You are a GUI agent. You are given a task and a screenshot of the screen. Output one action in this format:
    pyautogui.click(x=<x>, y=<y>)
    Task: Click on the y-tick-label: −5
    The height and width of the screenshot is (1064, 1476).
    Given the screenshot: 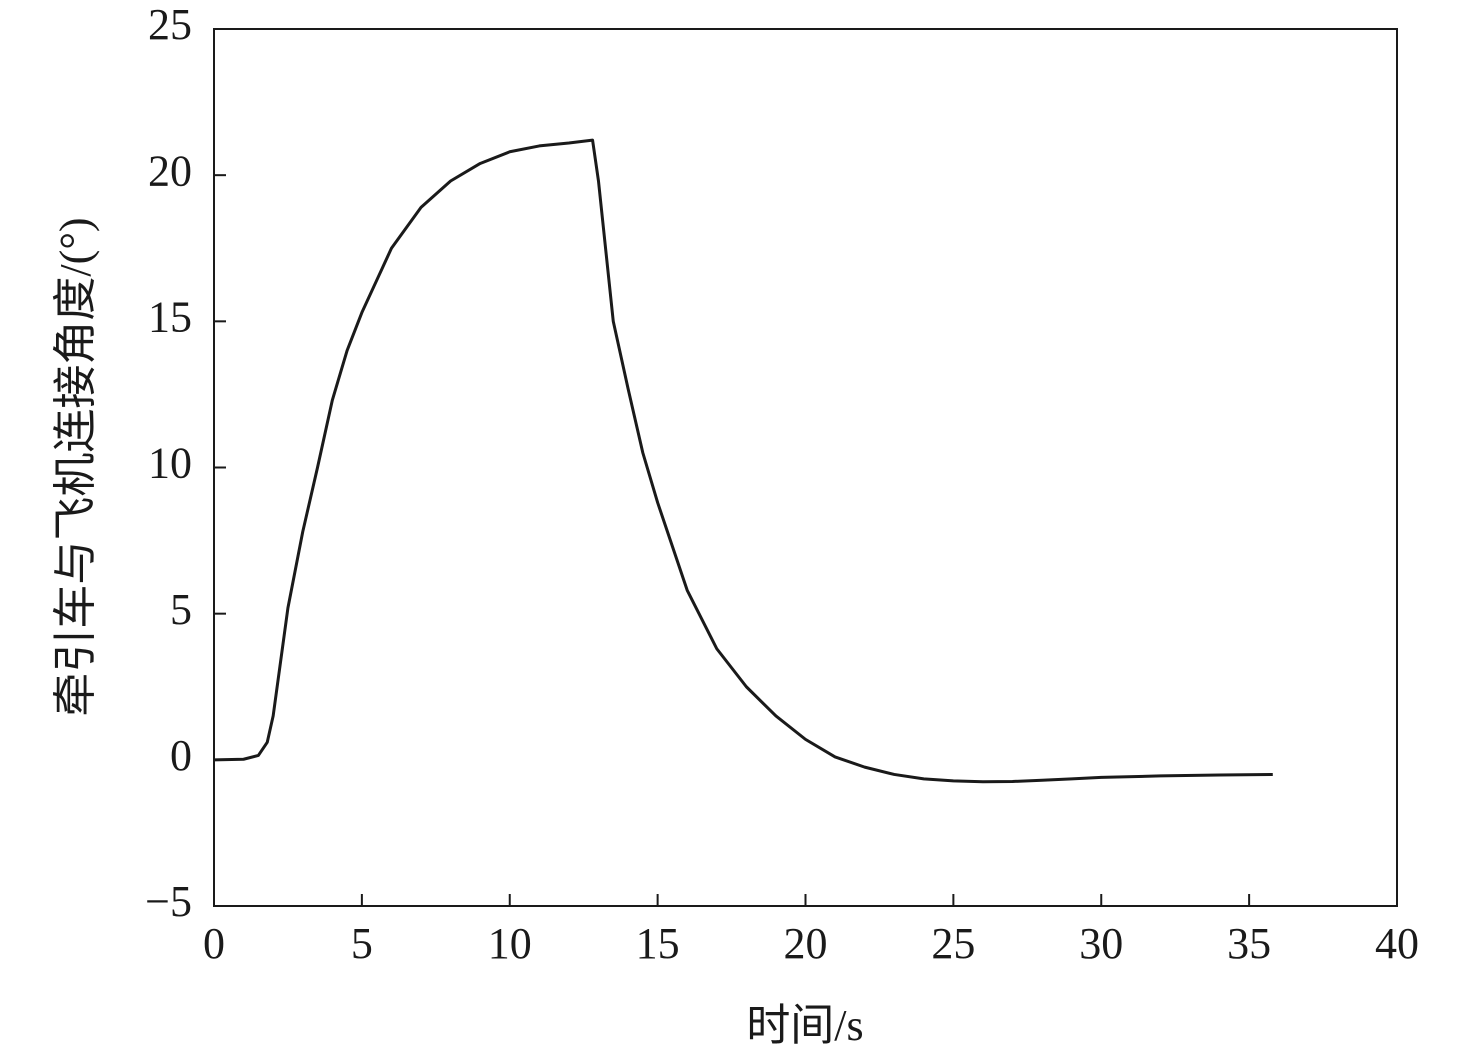 What is the action you would take?
    pyautogui.click(x=168, y=901)
    